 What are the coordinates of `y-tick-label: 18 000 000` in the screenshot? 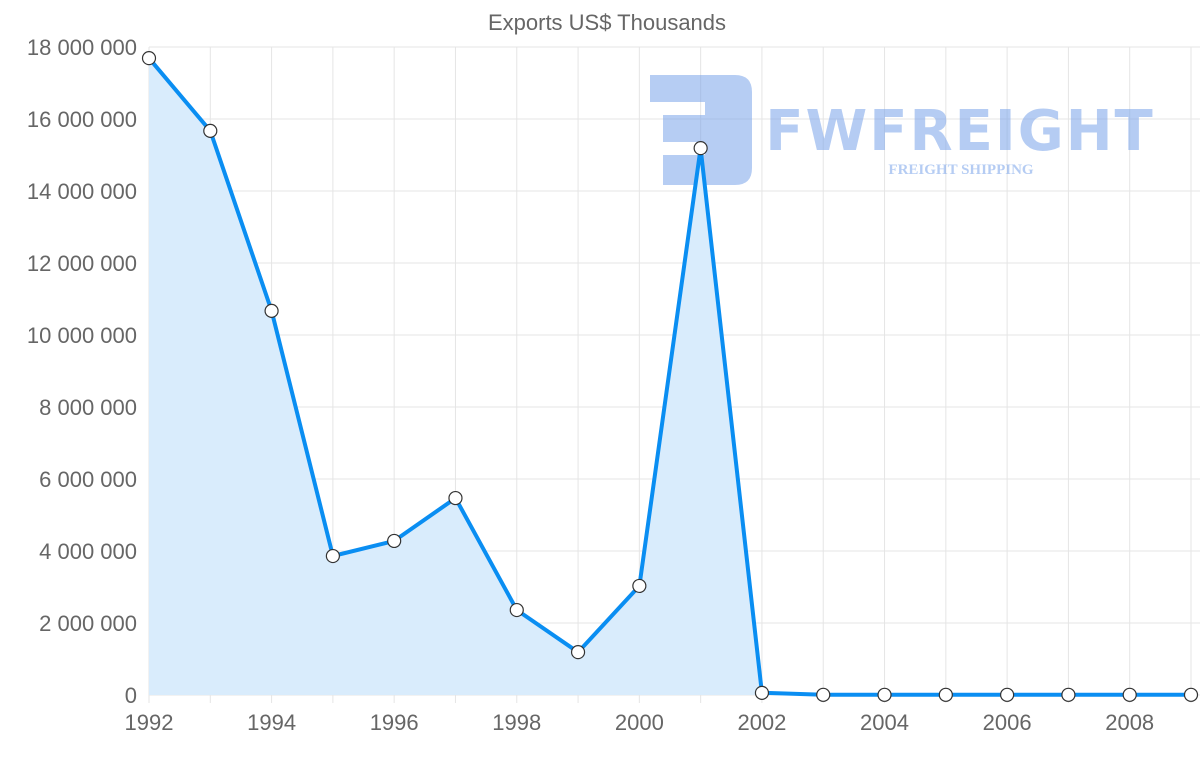 It's located at (82, 47).